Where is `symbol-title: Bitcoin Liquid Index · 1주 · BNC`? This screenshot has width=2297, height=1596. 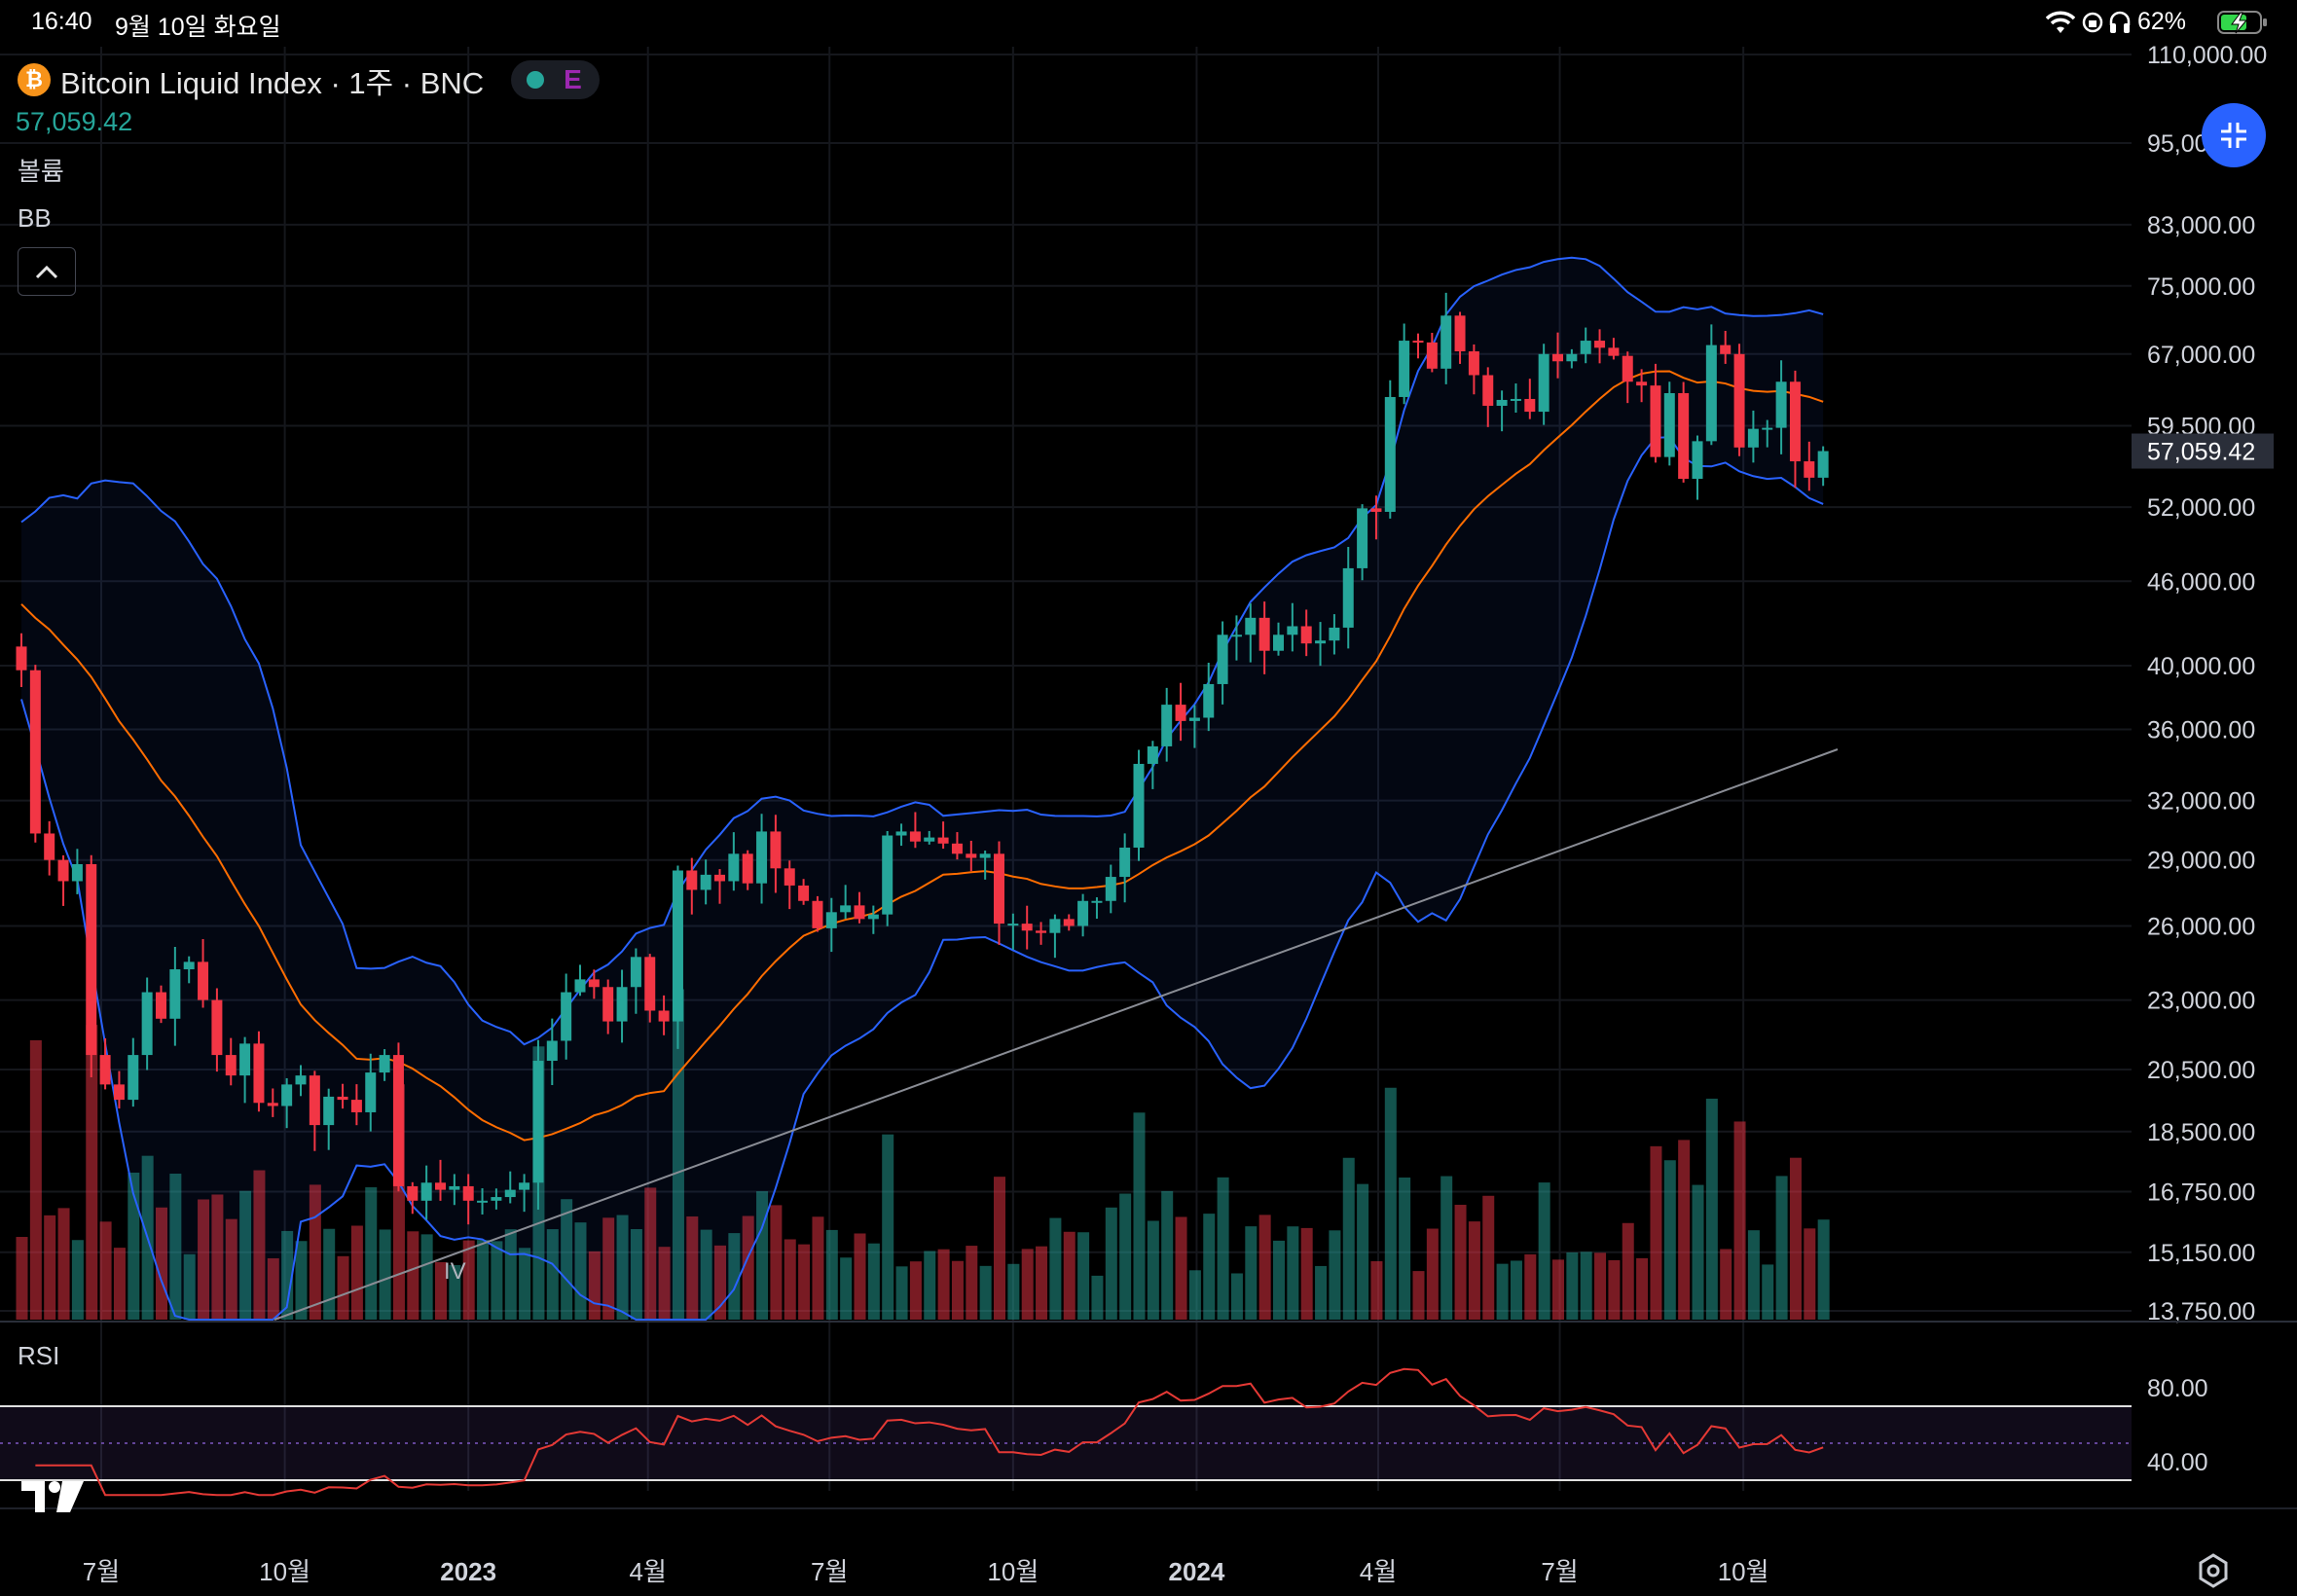 symbol-title: Bitcoin Liquid Index · 1주 · BNC is located at coordinates (272, 82).